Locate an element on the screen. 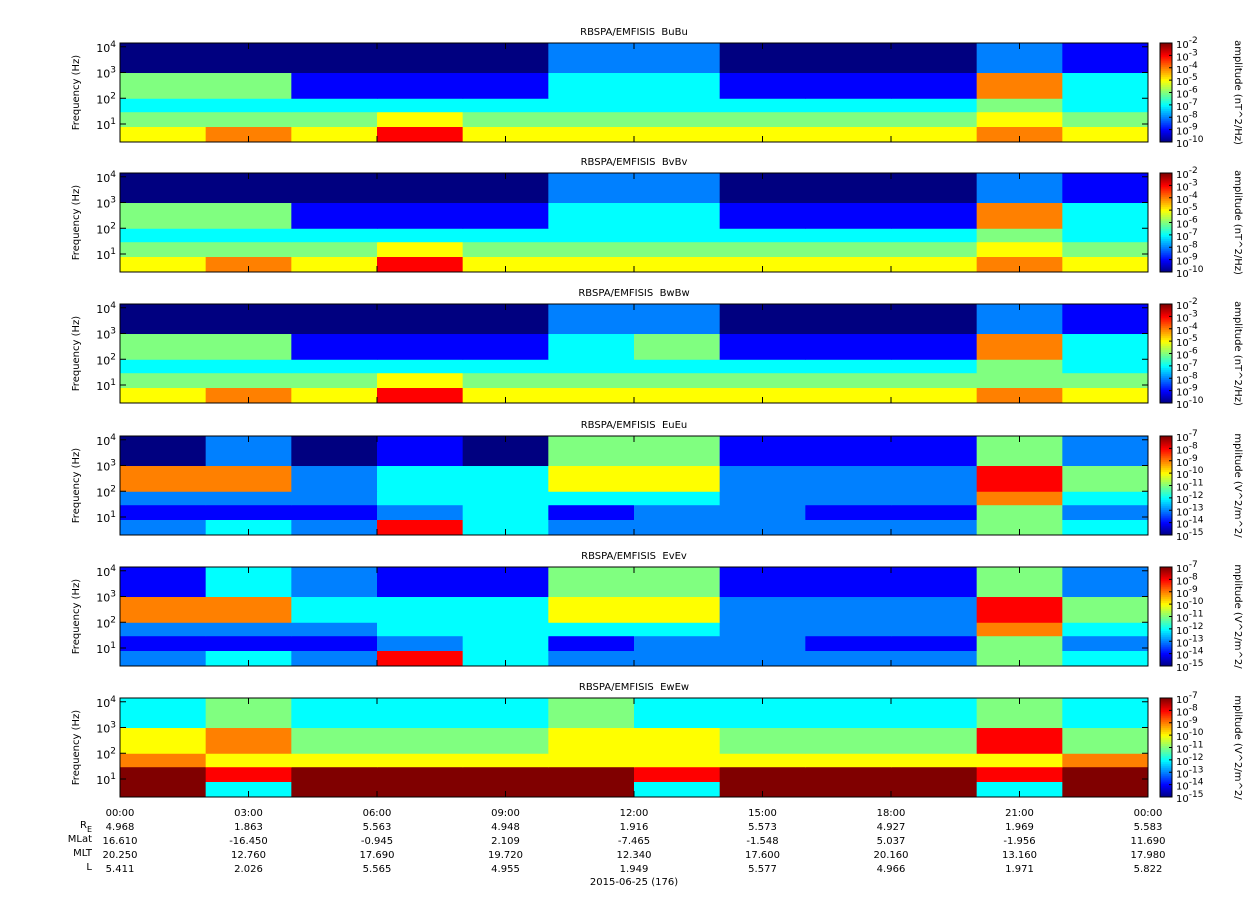 The image size is (1248, 899). y-tick-label: 10¹ is located at coordinates (106, 518).